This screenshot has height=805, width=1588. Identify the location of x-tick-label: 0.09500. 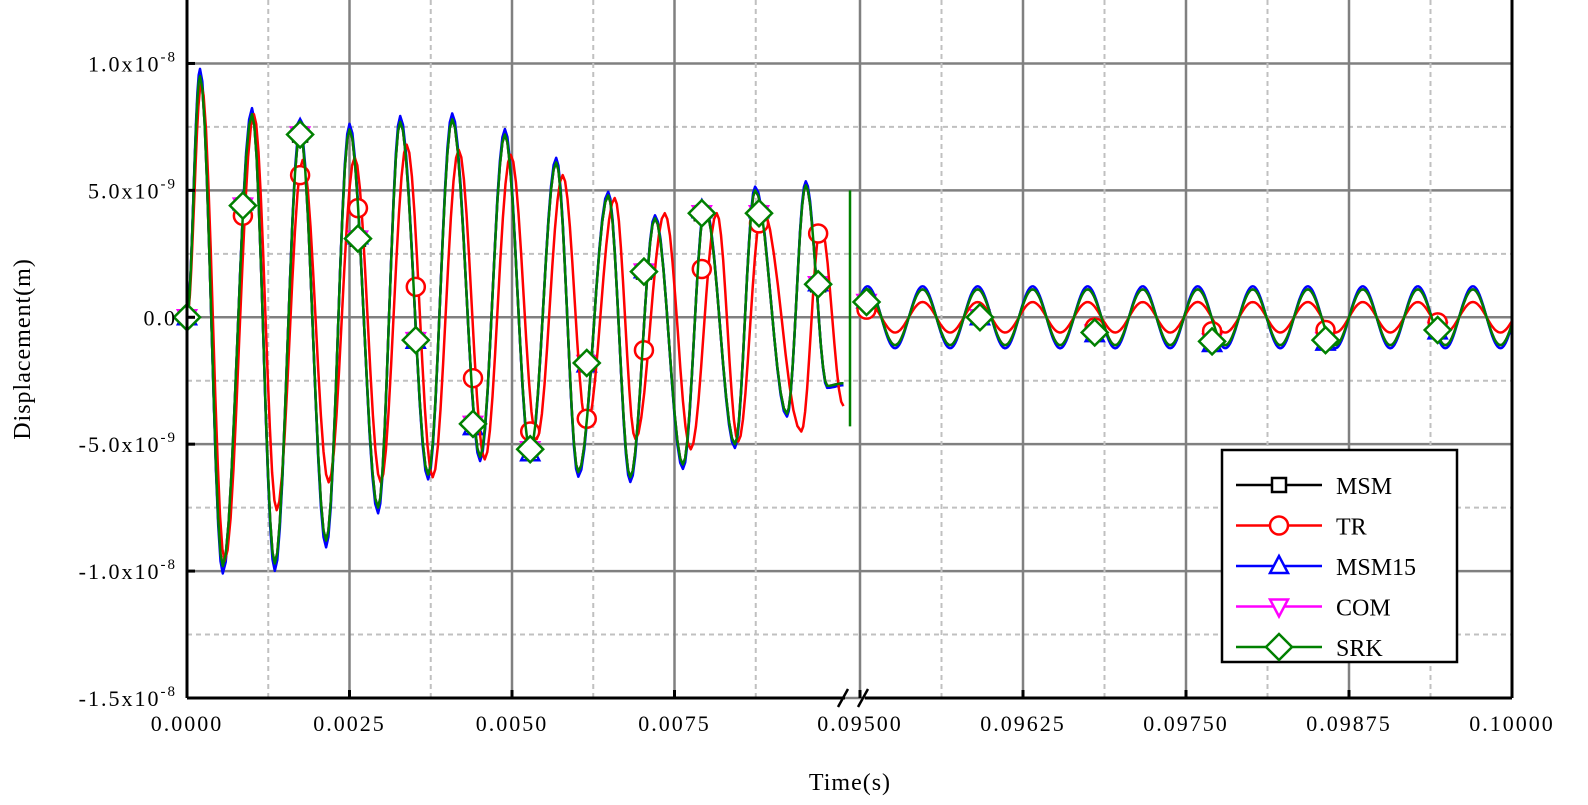
(860, 723).